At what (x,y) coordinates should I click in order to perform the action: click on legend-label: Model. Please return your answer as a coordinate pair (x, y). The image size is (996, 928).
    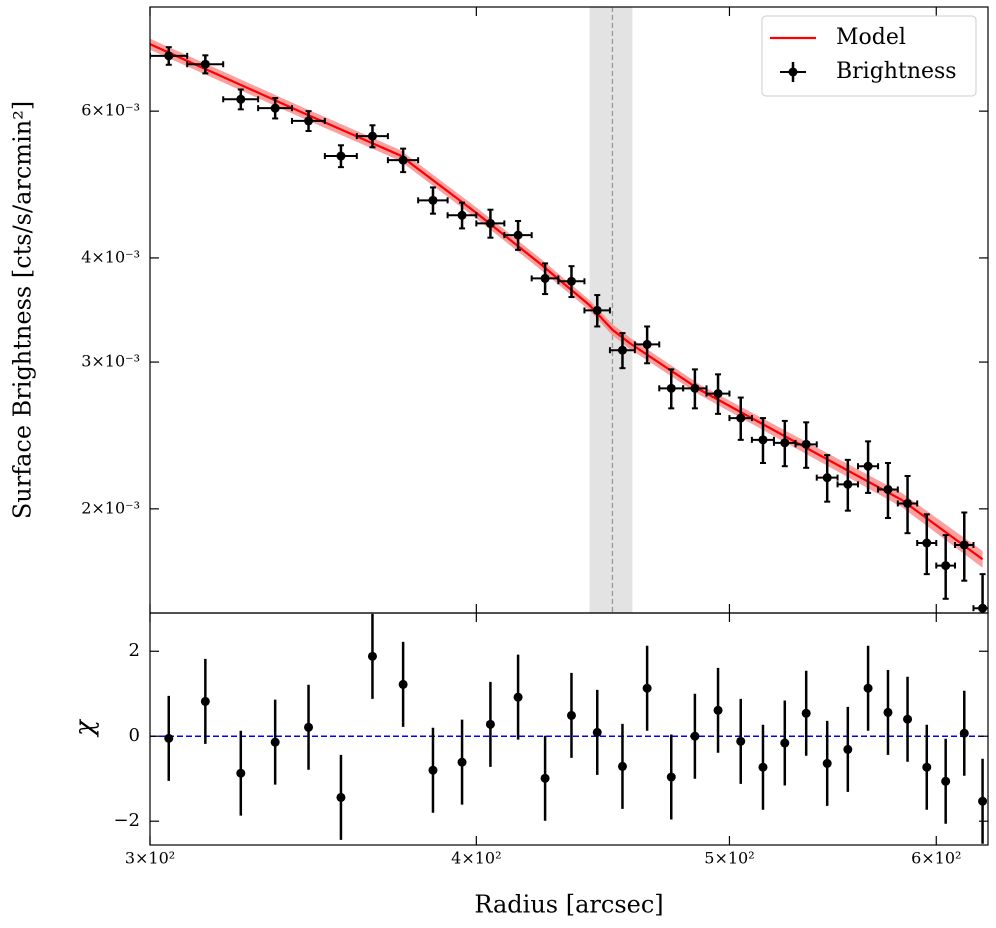
    Looking at the image, I should click on (871, 37).